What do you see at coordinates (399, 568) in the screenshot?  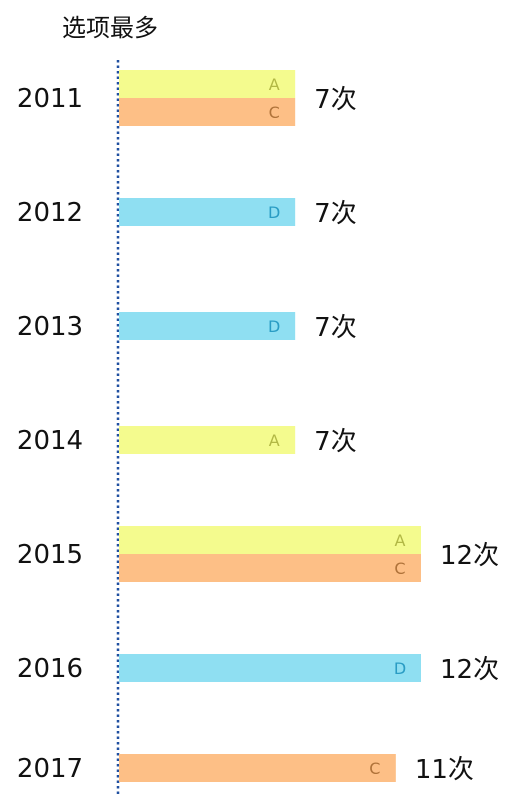 I see `option-label-2015-C: C` at bounding box center [399, 568].